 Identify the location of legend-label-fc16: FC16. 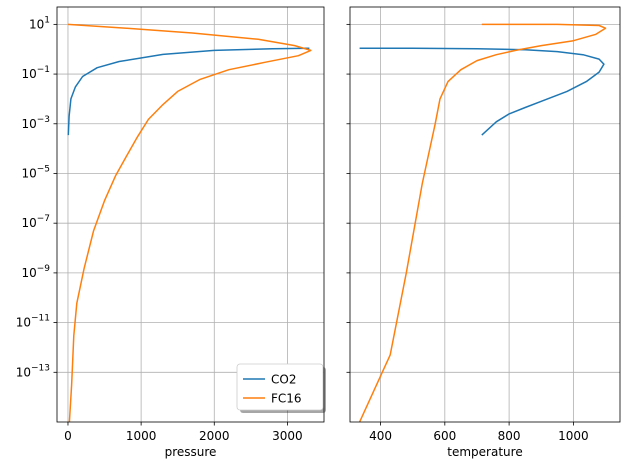
(286, 399).